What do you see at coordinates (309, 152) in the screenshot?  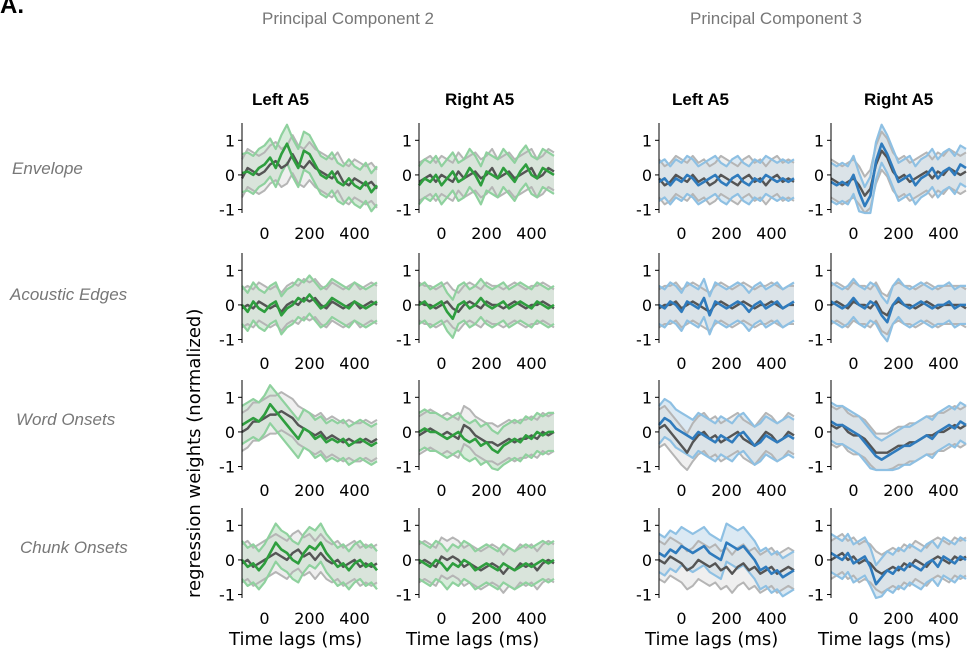 I see `gray-upper-line-envelope-pc2-left-a5` at bounding box center [309, 152].